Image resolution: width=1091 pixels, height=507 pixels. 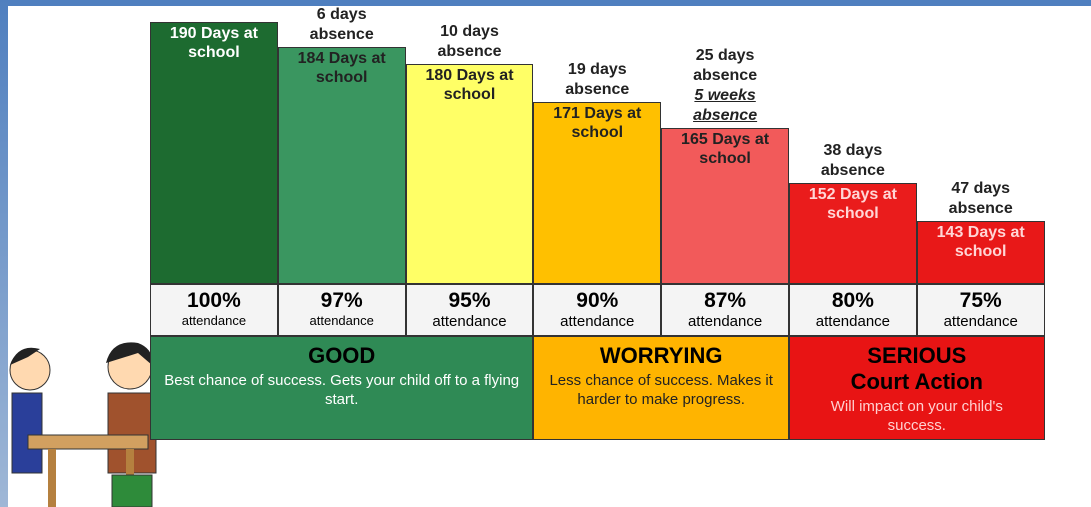 I want to click on attendance-cell: 95% attendance, so click(x=469, y=310).